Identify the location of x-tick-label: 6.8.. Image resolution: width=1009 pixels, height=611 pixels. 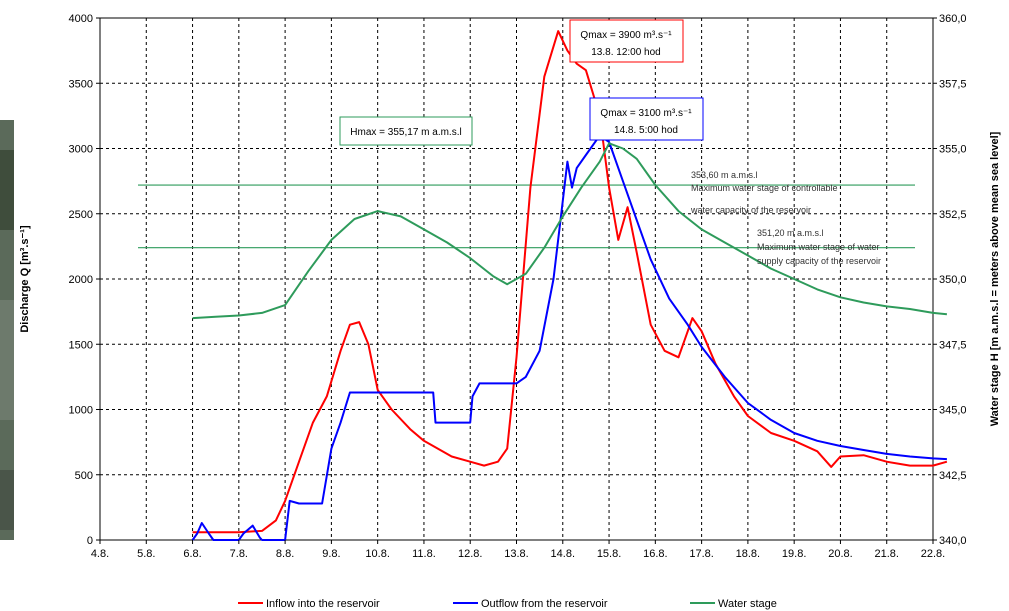
(192, 554).